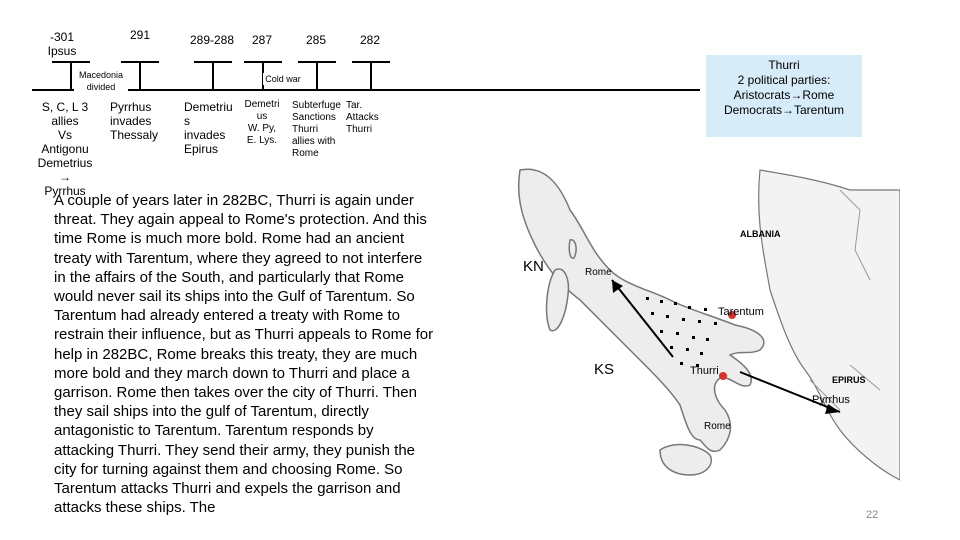 The image size is (960, 540). Describe the element at coordinates (741, 312) in the screenshot. I see `label-tarentum: Tarentum` at that location.